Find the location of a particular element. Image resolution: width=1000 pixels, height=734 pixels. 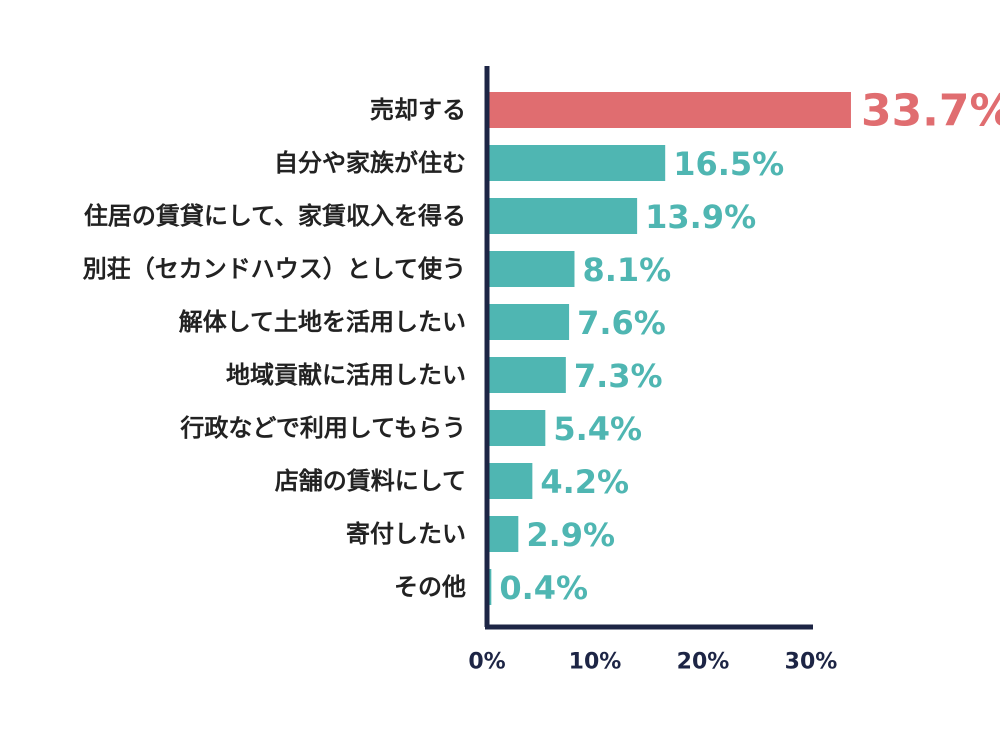

value-label-3: 13.9% is located at coordinates (700, 217).